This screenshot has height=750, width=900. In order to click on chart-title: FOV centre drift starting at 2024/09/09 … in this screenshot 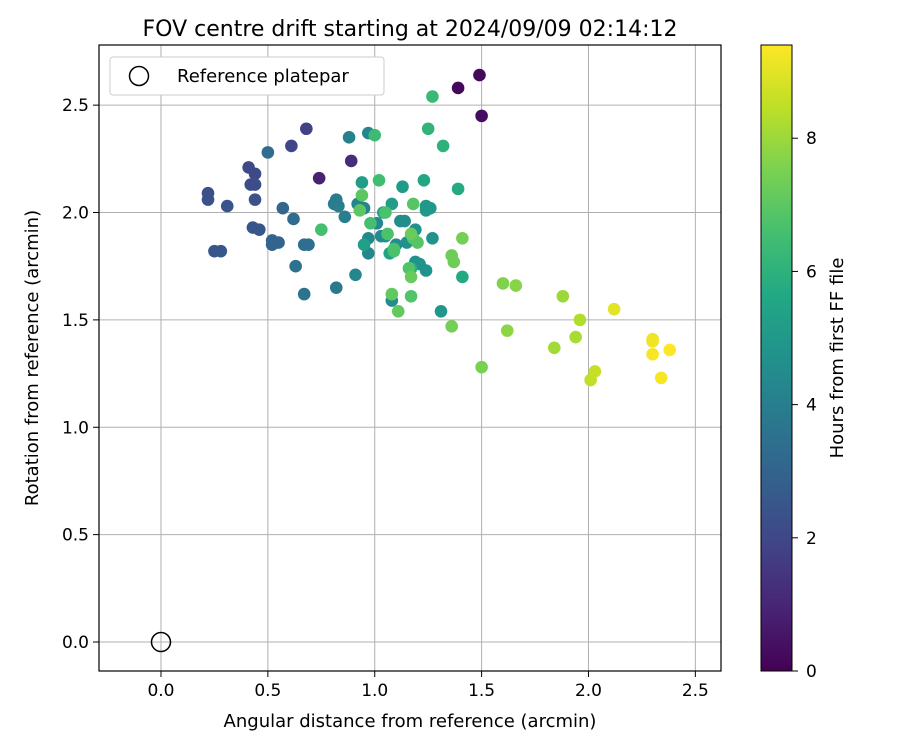, I will do `click(410, 29)`.